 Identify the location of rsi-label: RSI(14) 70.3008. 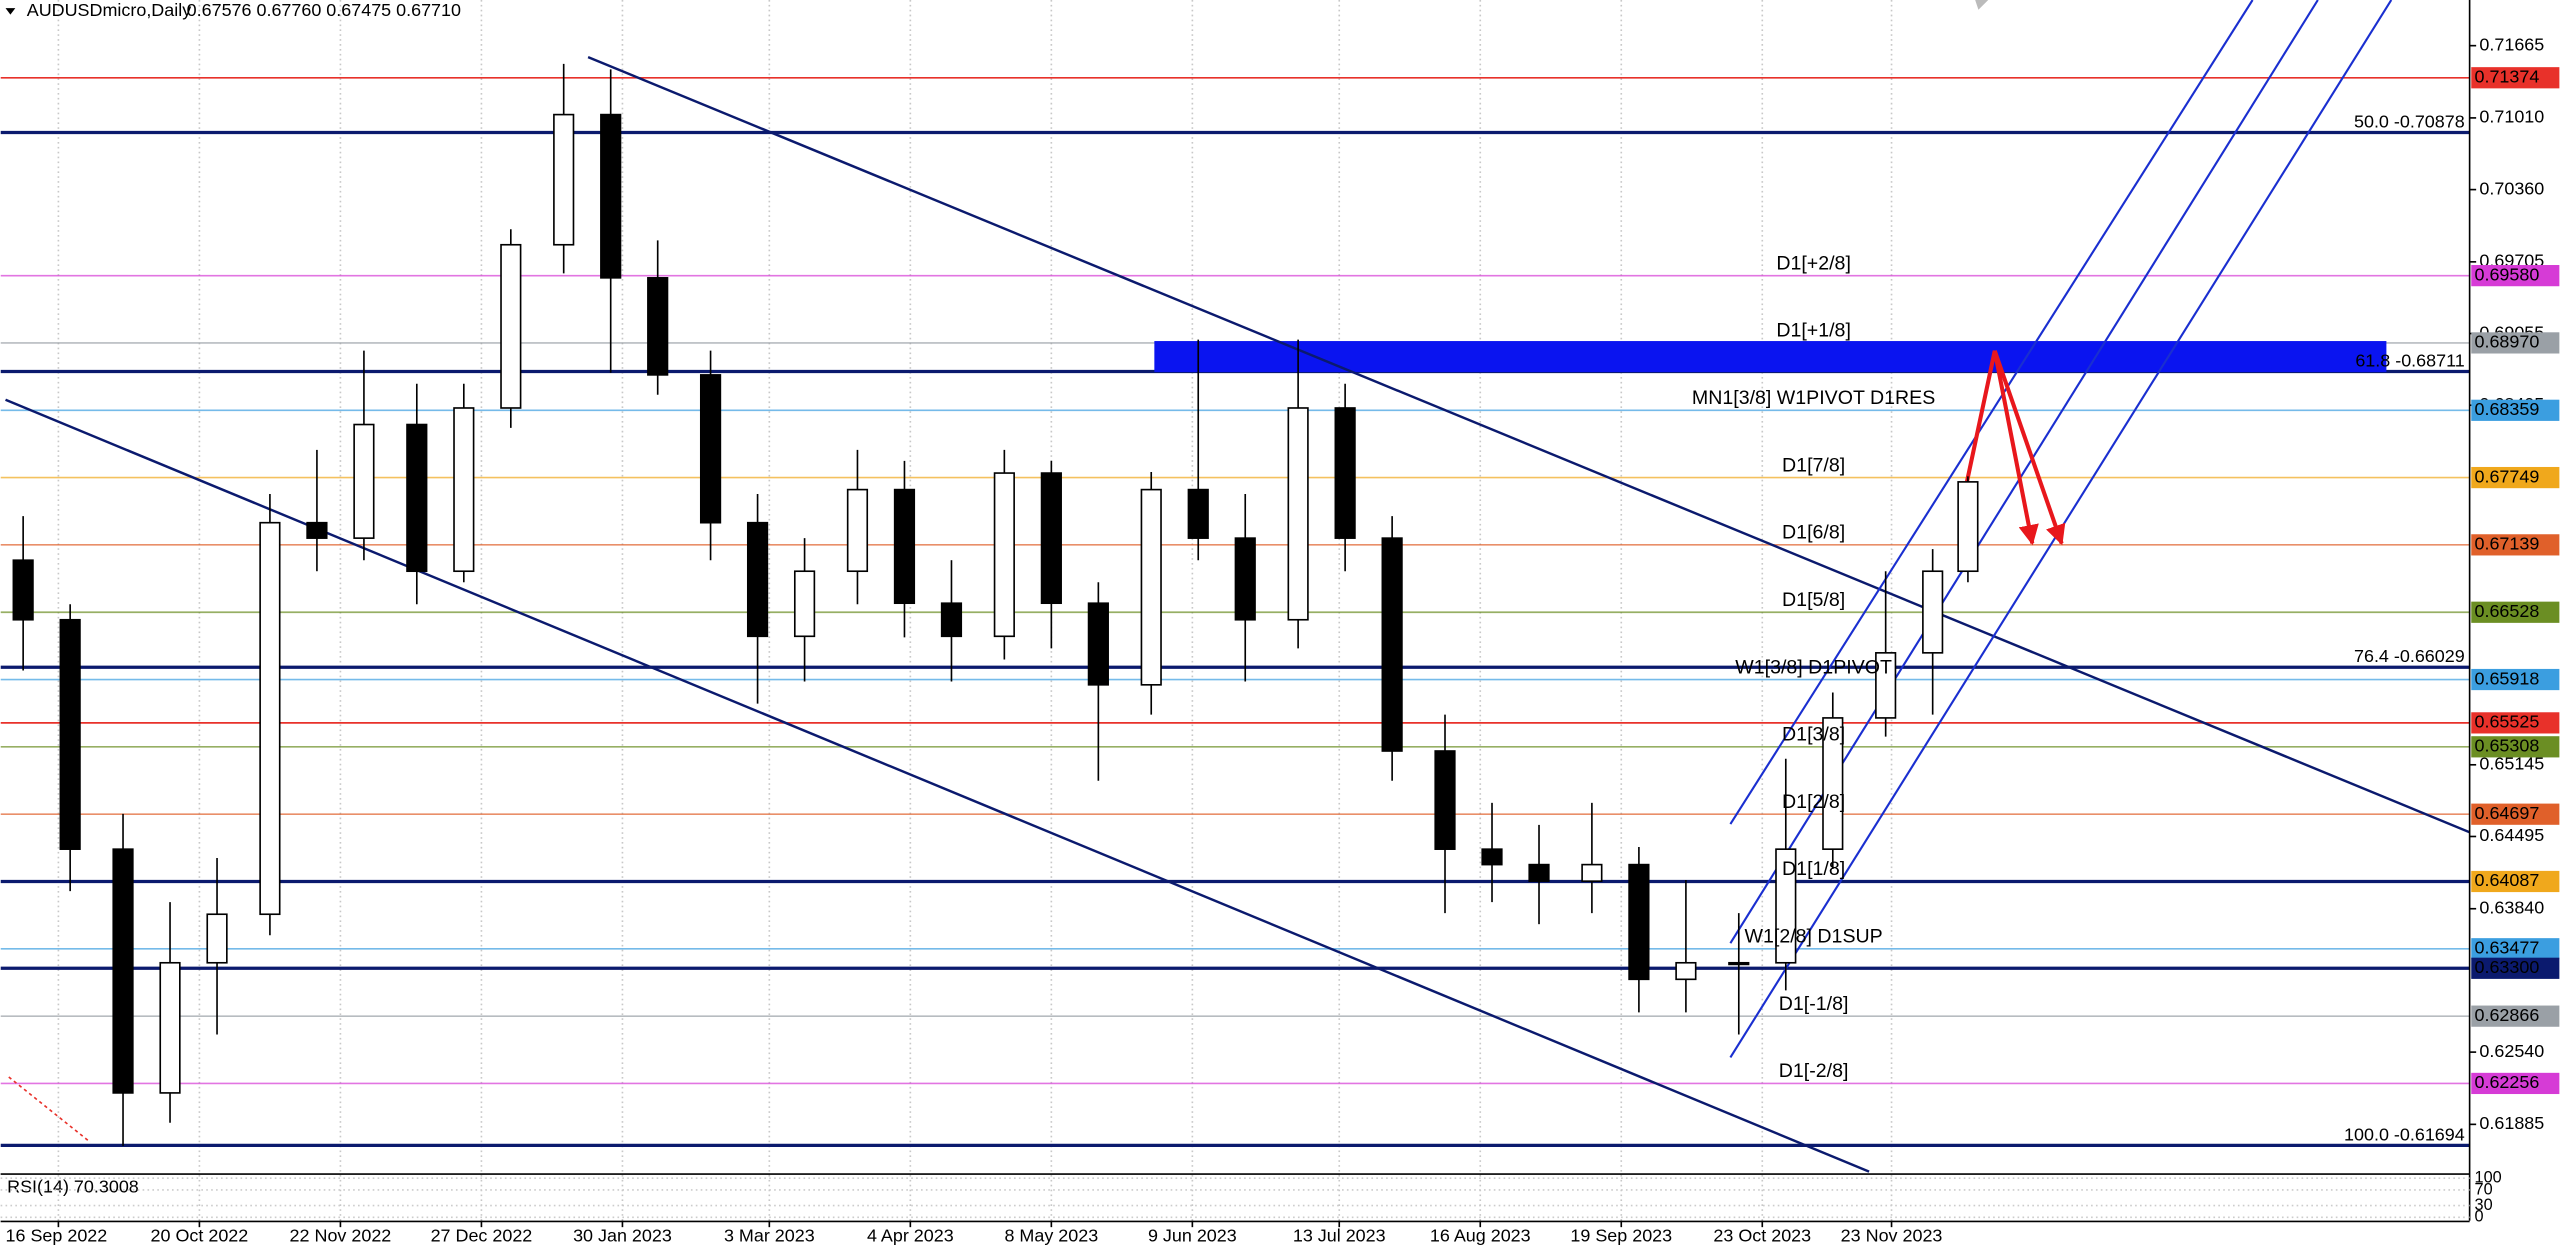
(73, 1187).